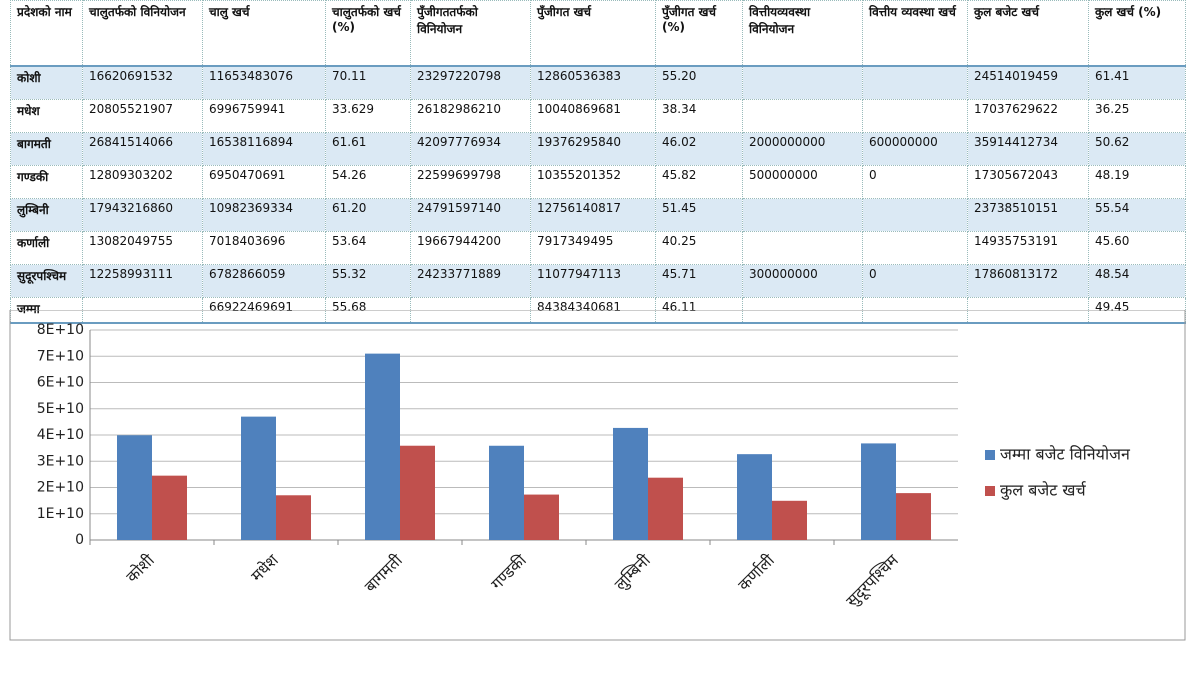  What do you see at coordinates (1065, 454) in the screenshot?
I see `legend-label: जम्मा बजेट विनियोजन` at bounding box center [1065, 454].